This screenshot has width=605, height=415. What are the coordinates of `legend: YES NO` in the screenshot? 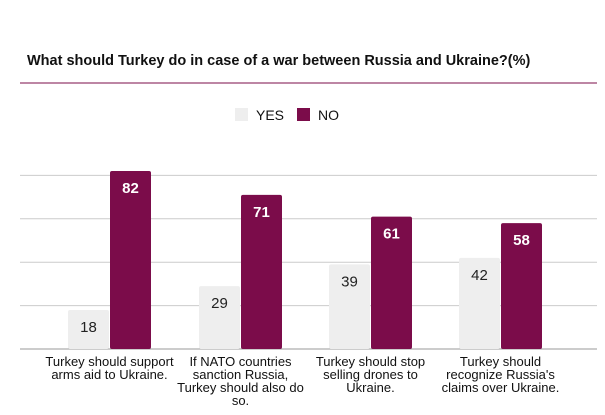 It's located at (287, 115).